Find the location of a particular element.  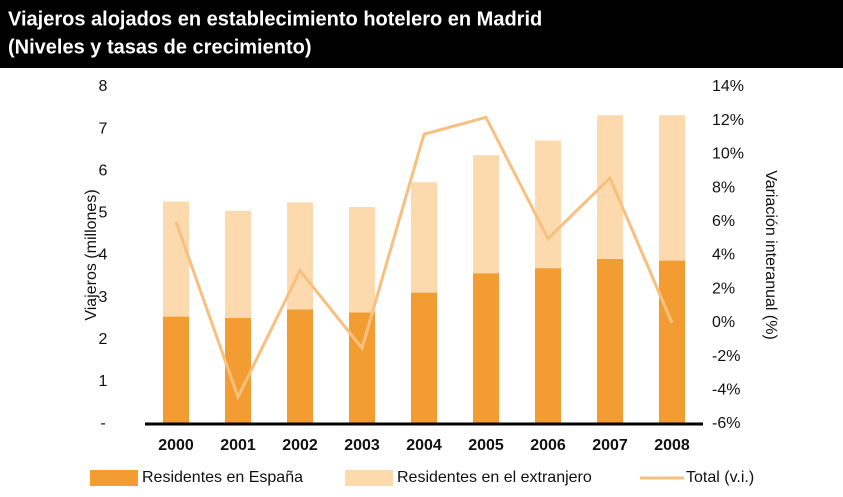

y-tick-label: 5 is located at coordinates (103, 213).